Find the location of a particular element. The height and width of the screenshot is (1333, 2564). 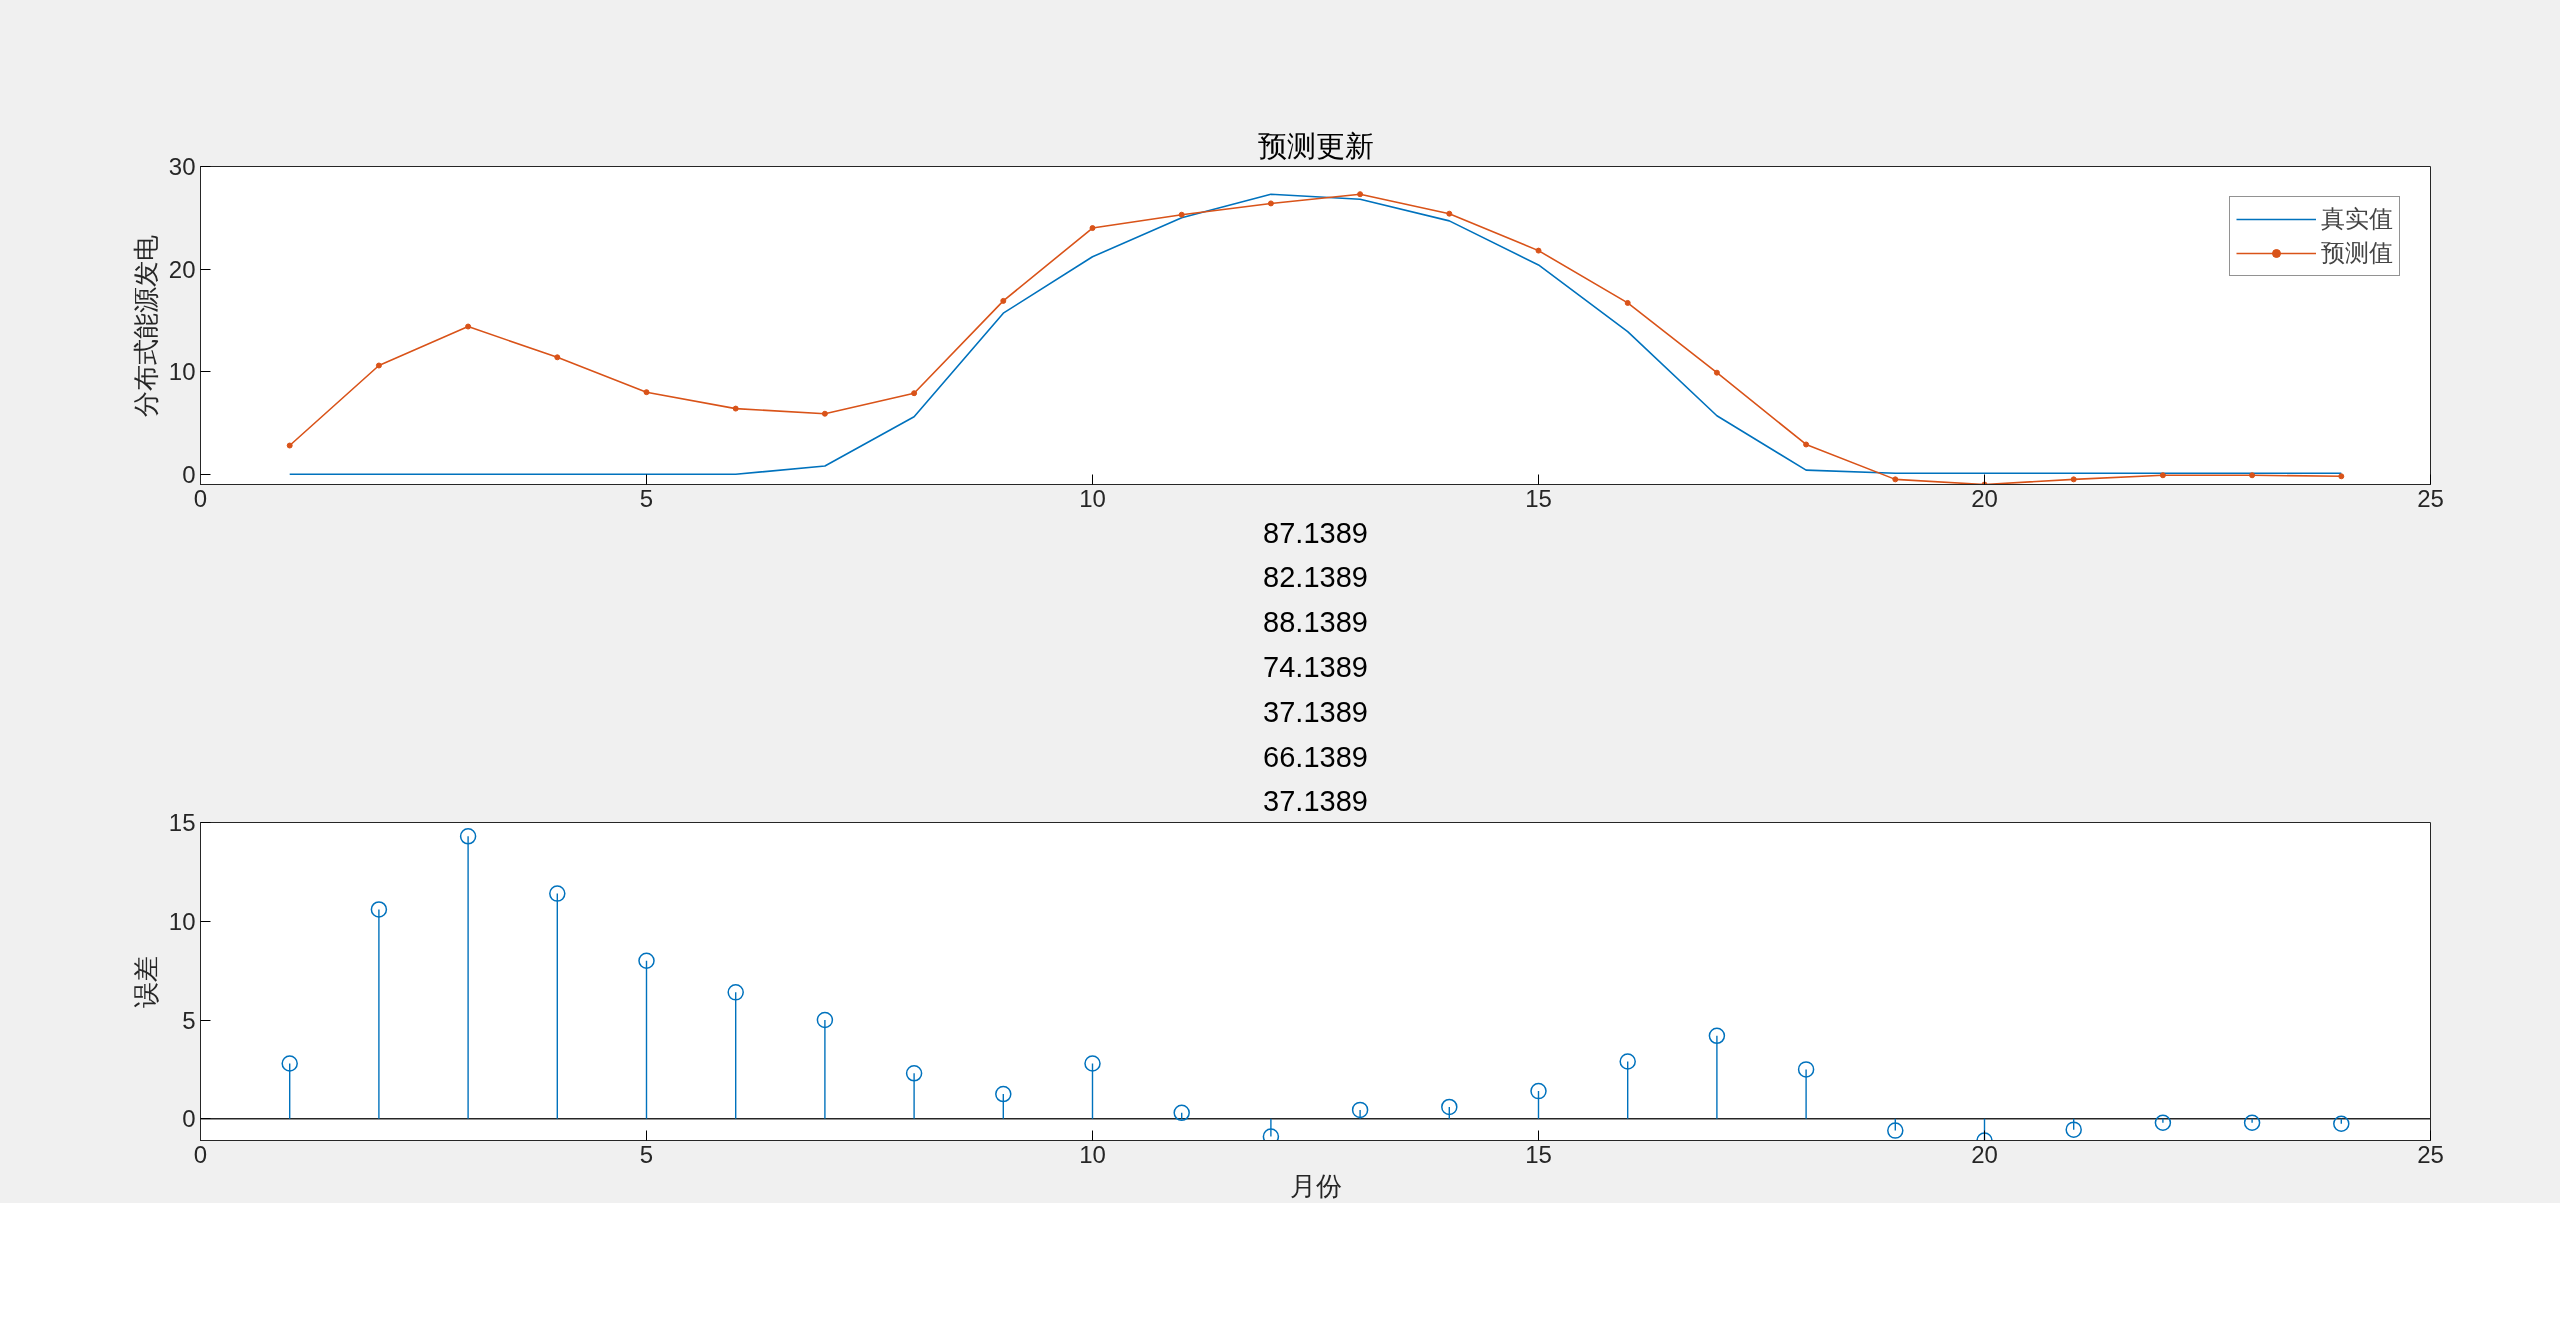

chart-title: 预测更新 is located at coordinates (1315, 145).